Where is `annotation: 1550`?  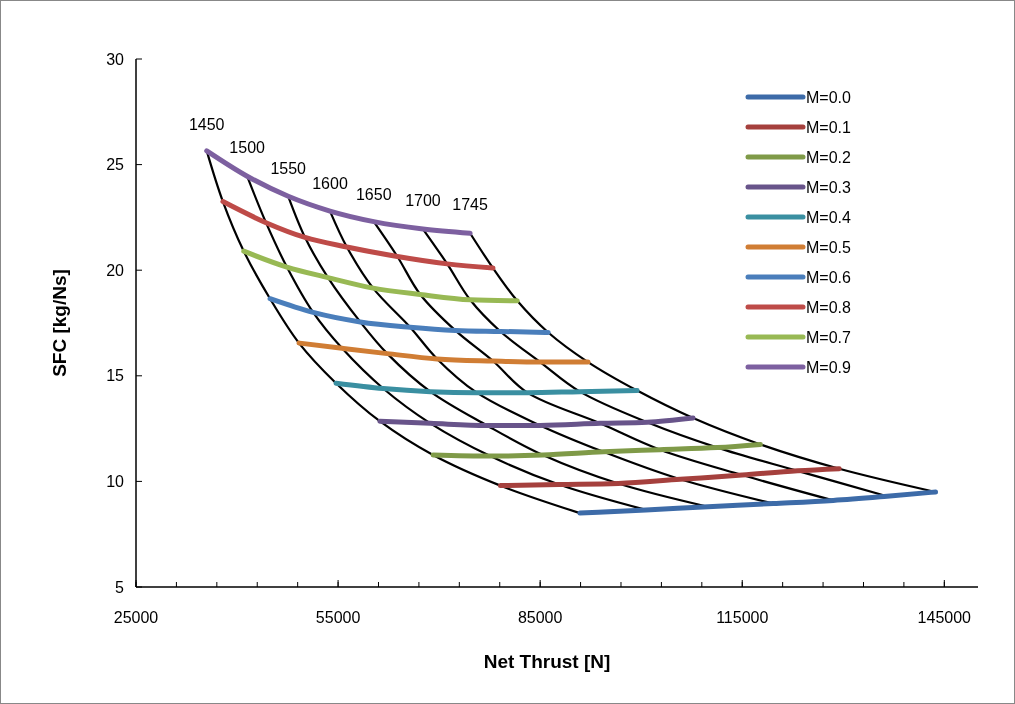 annotation: 1550 is located at coordinates (288, 169).